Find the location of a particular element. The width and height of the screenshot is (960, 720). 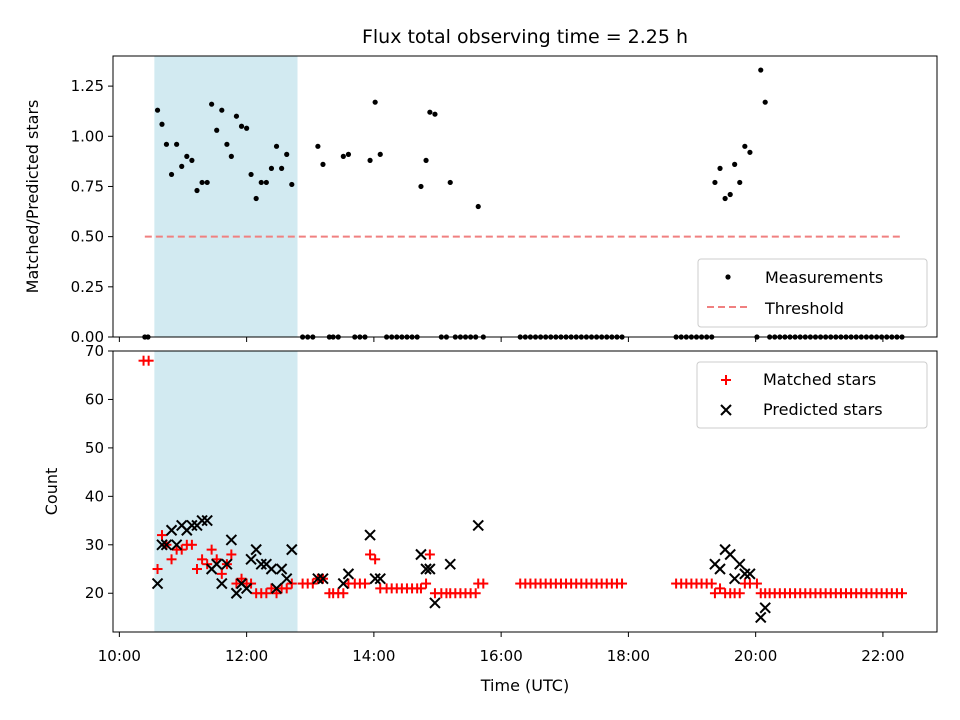

time-x-ticks: 10:00 12:00 14:00 16:00 18:00 20:00 22:00 is located at coordinates (501, 648).